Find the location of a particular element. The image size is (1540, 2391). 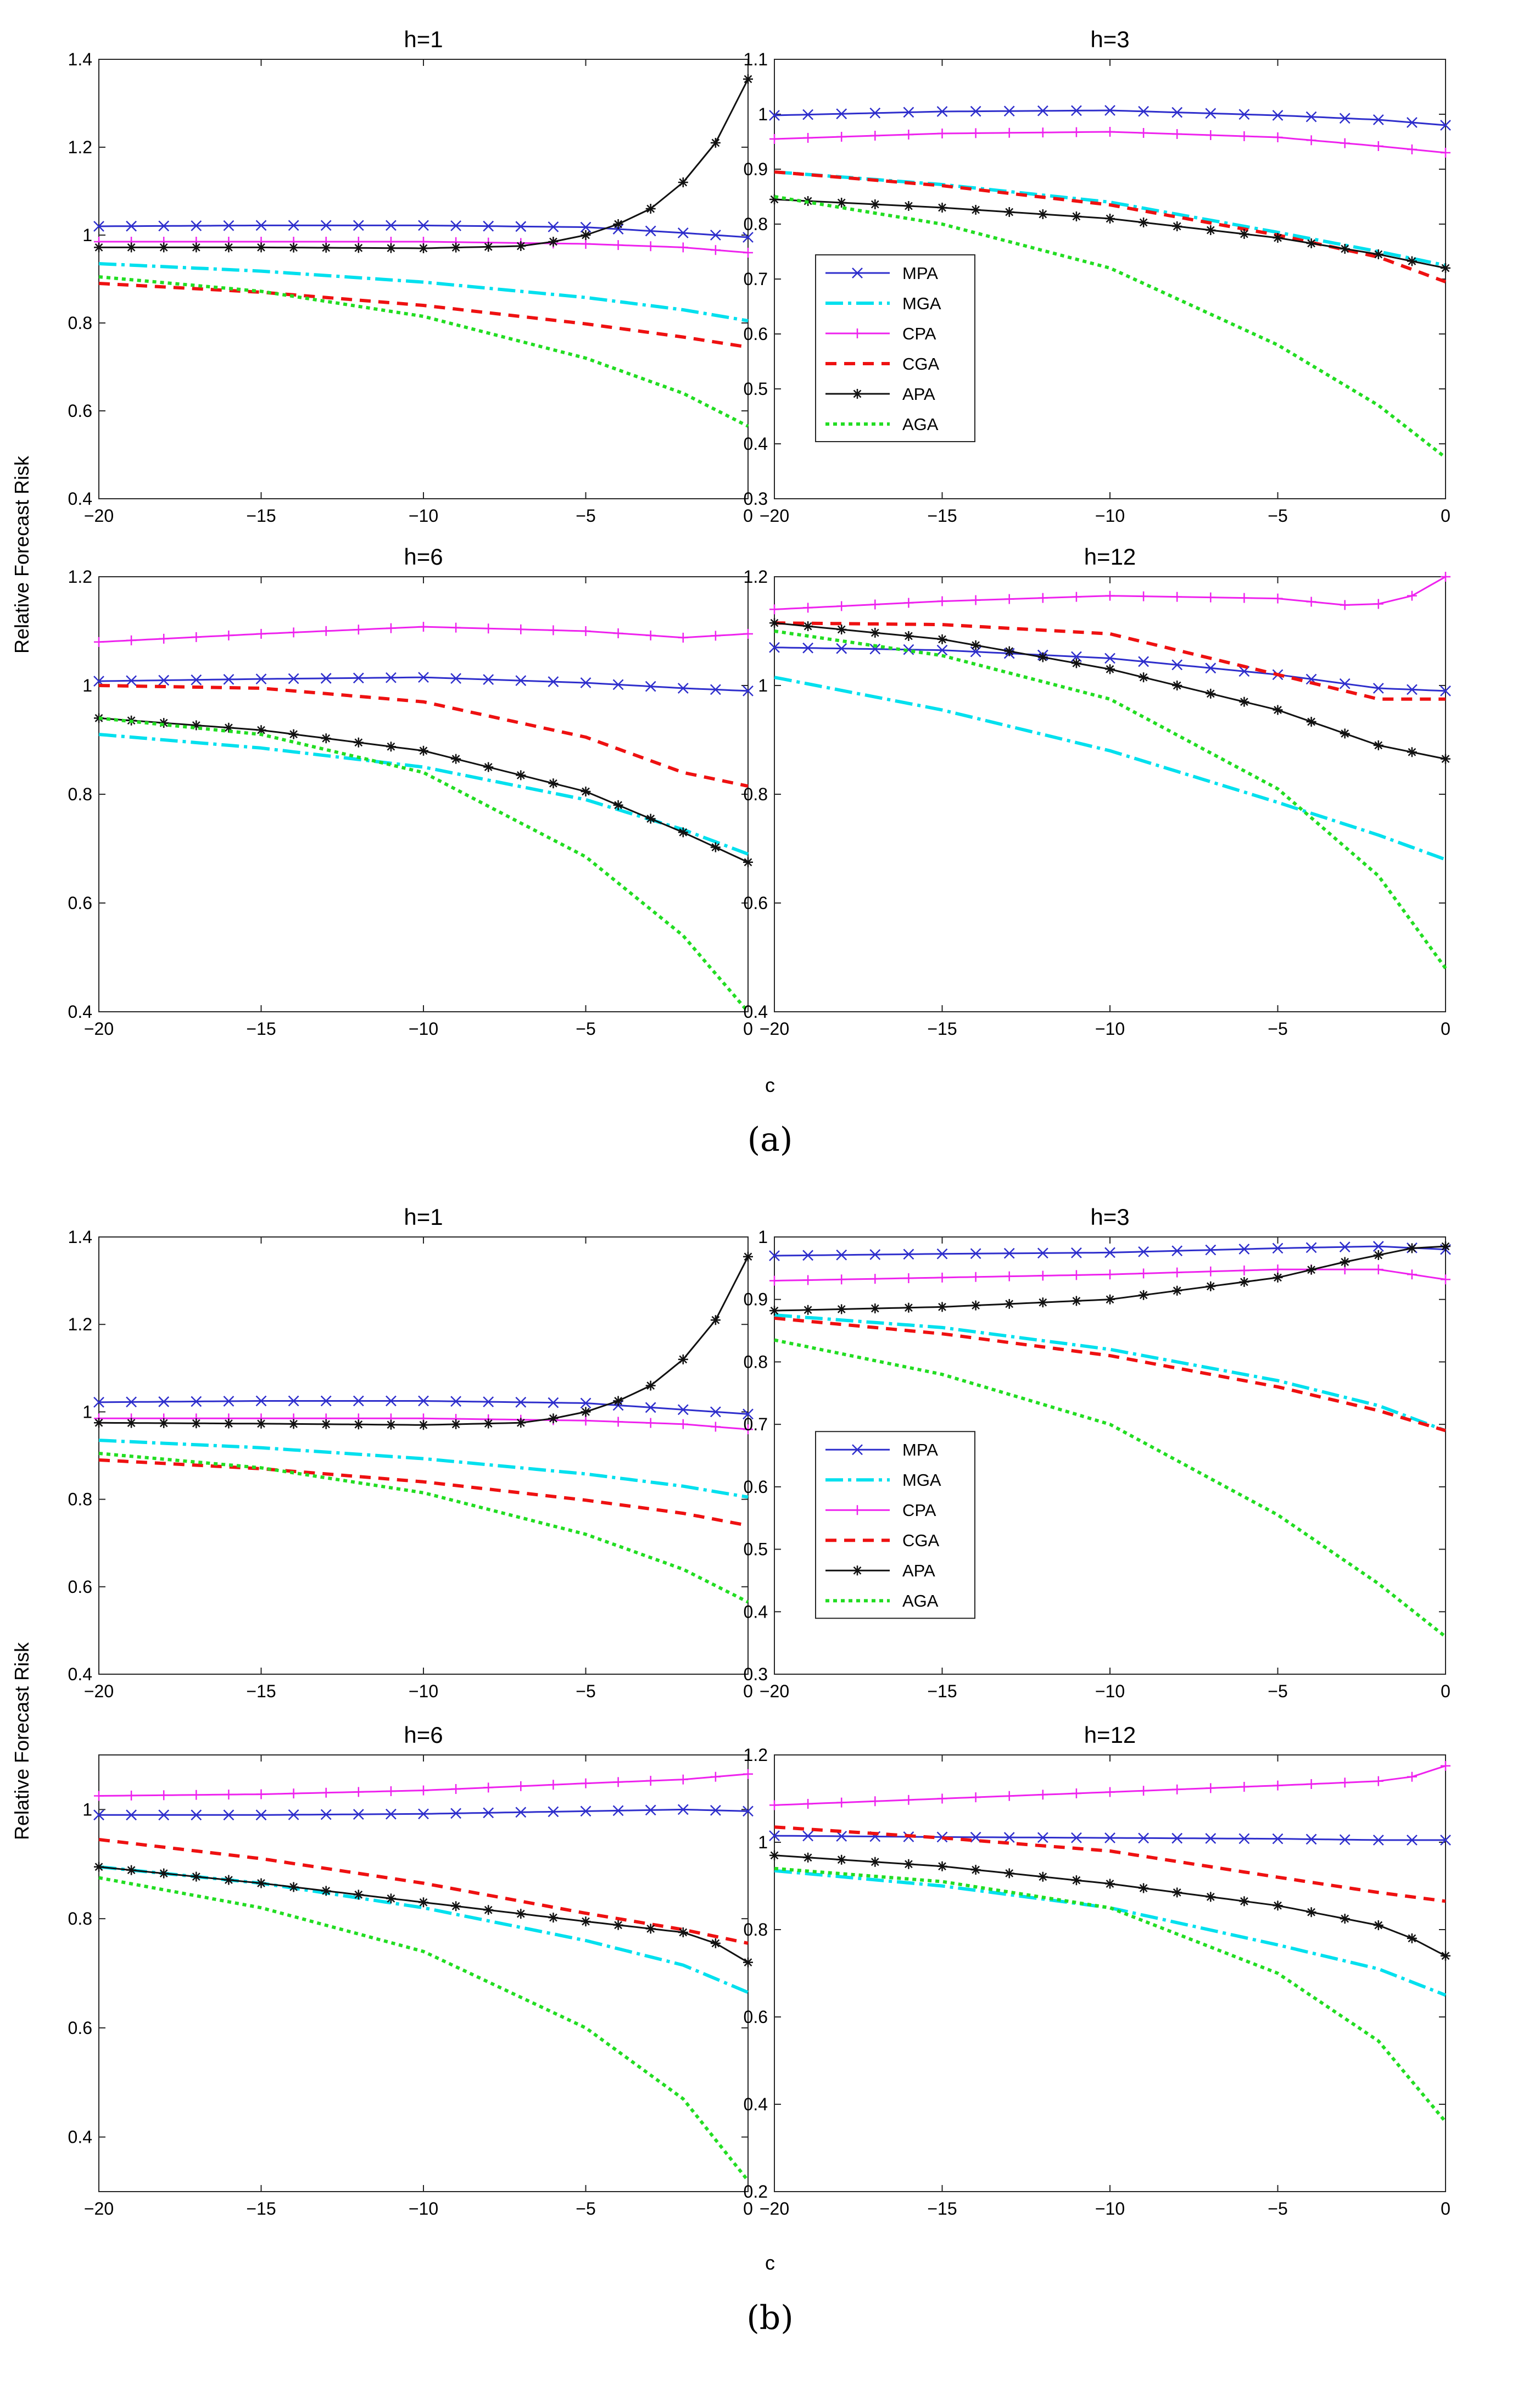

legend-label-apa: APA is located at coordinates (919, 1571).